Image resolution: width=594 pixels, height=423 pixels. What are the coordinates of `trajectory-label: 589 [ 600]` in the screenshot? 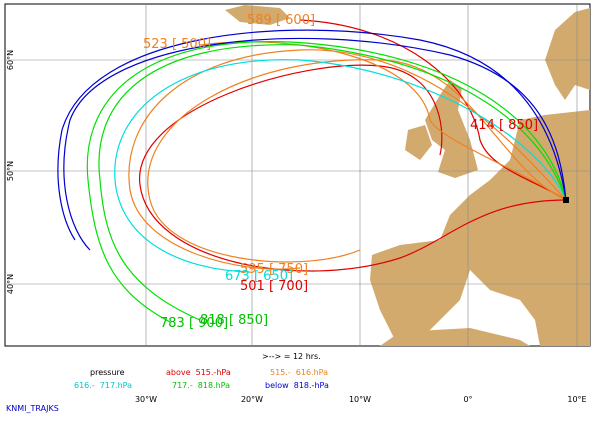 It's located at (281, 20).